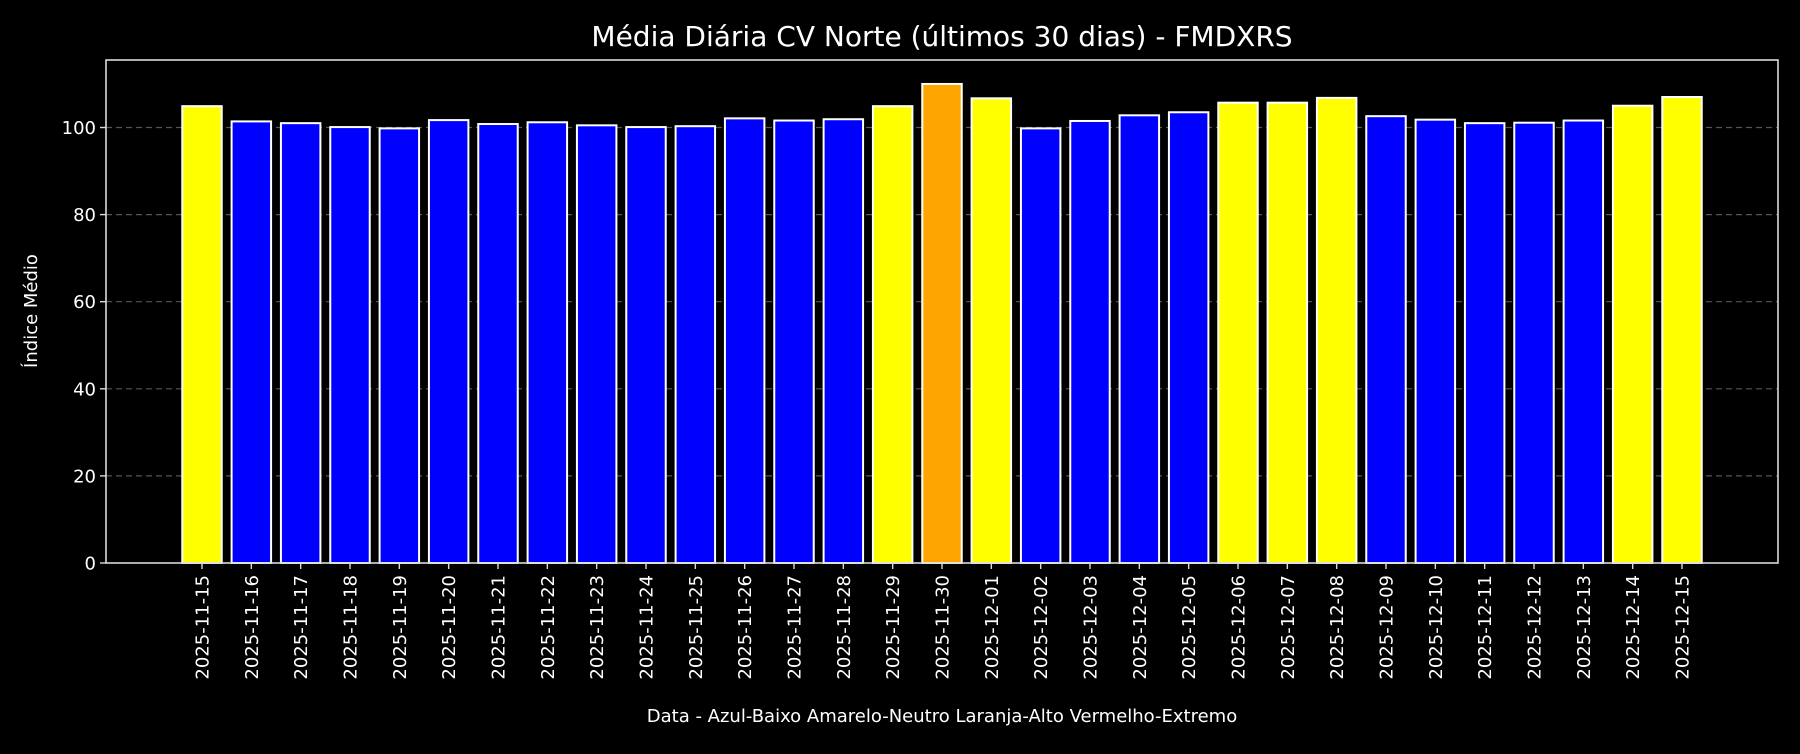  What do you see at coordinates (844, 627) in the screenshot?
I see `x-tick-label: 2025-11-28` at bounding box center [844, 627].